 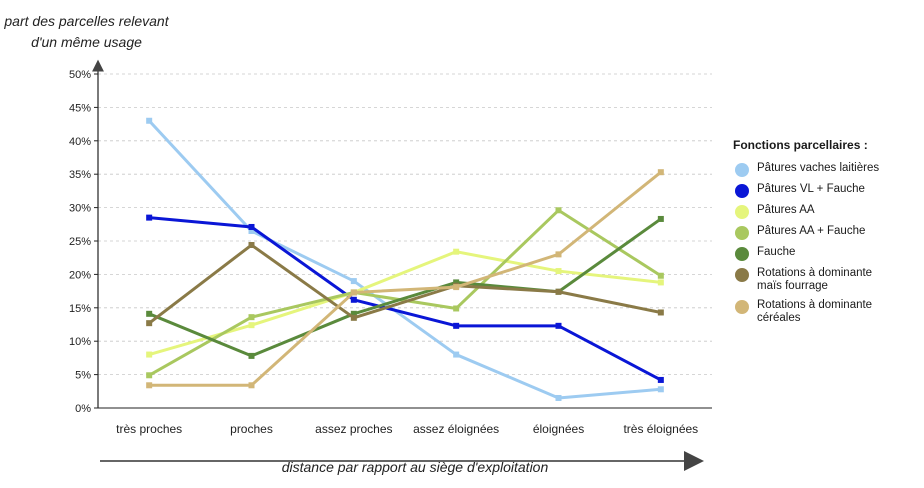 I want to click on legend-label: Pâtures AA, so click(x=786, y=210).